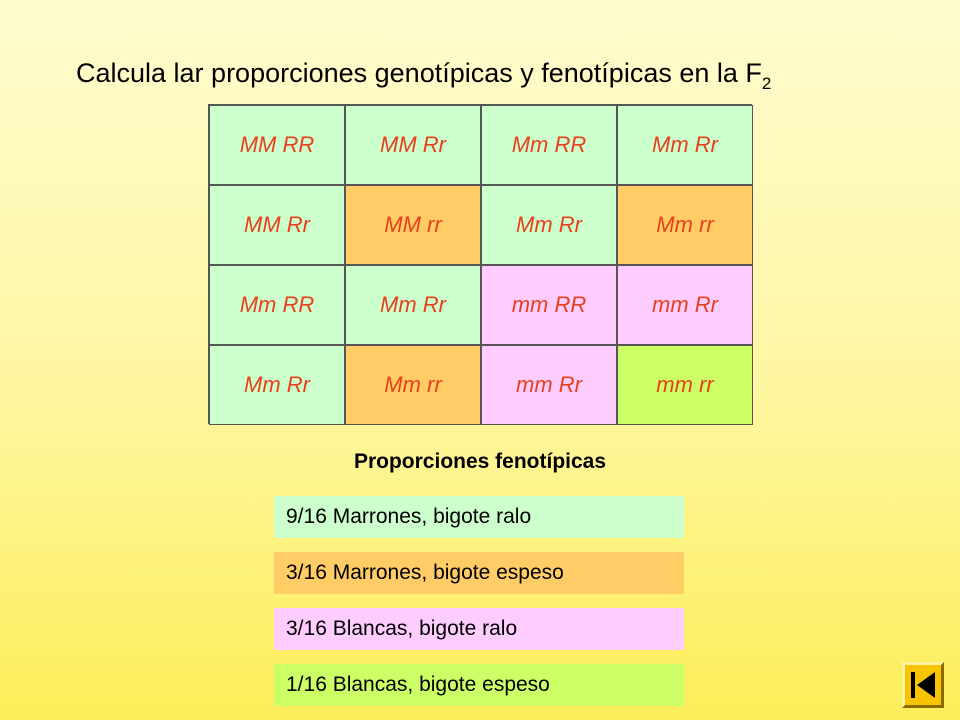 Image resolution: width=960 pixels, height=720 pixels. What do you see at coordinates (479, 629) in the screenshot?
I see `phenotype-item-white-sparse: 3/16 Blancas, bigote ralo` at bounding box center [479, 629].